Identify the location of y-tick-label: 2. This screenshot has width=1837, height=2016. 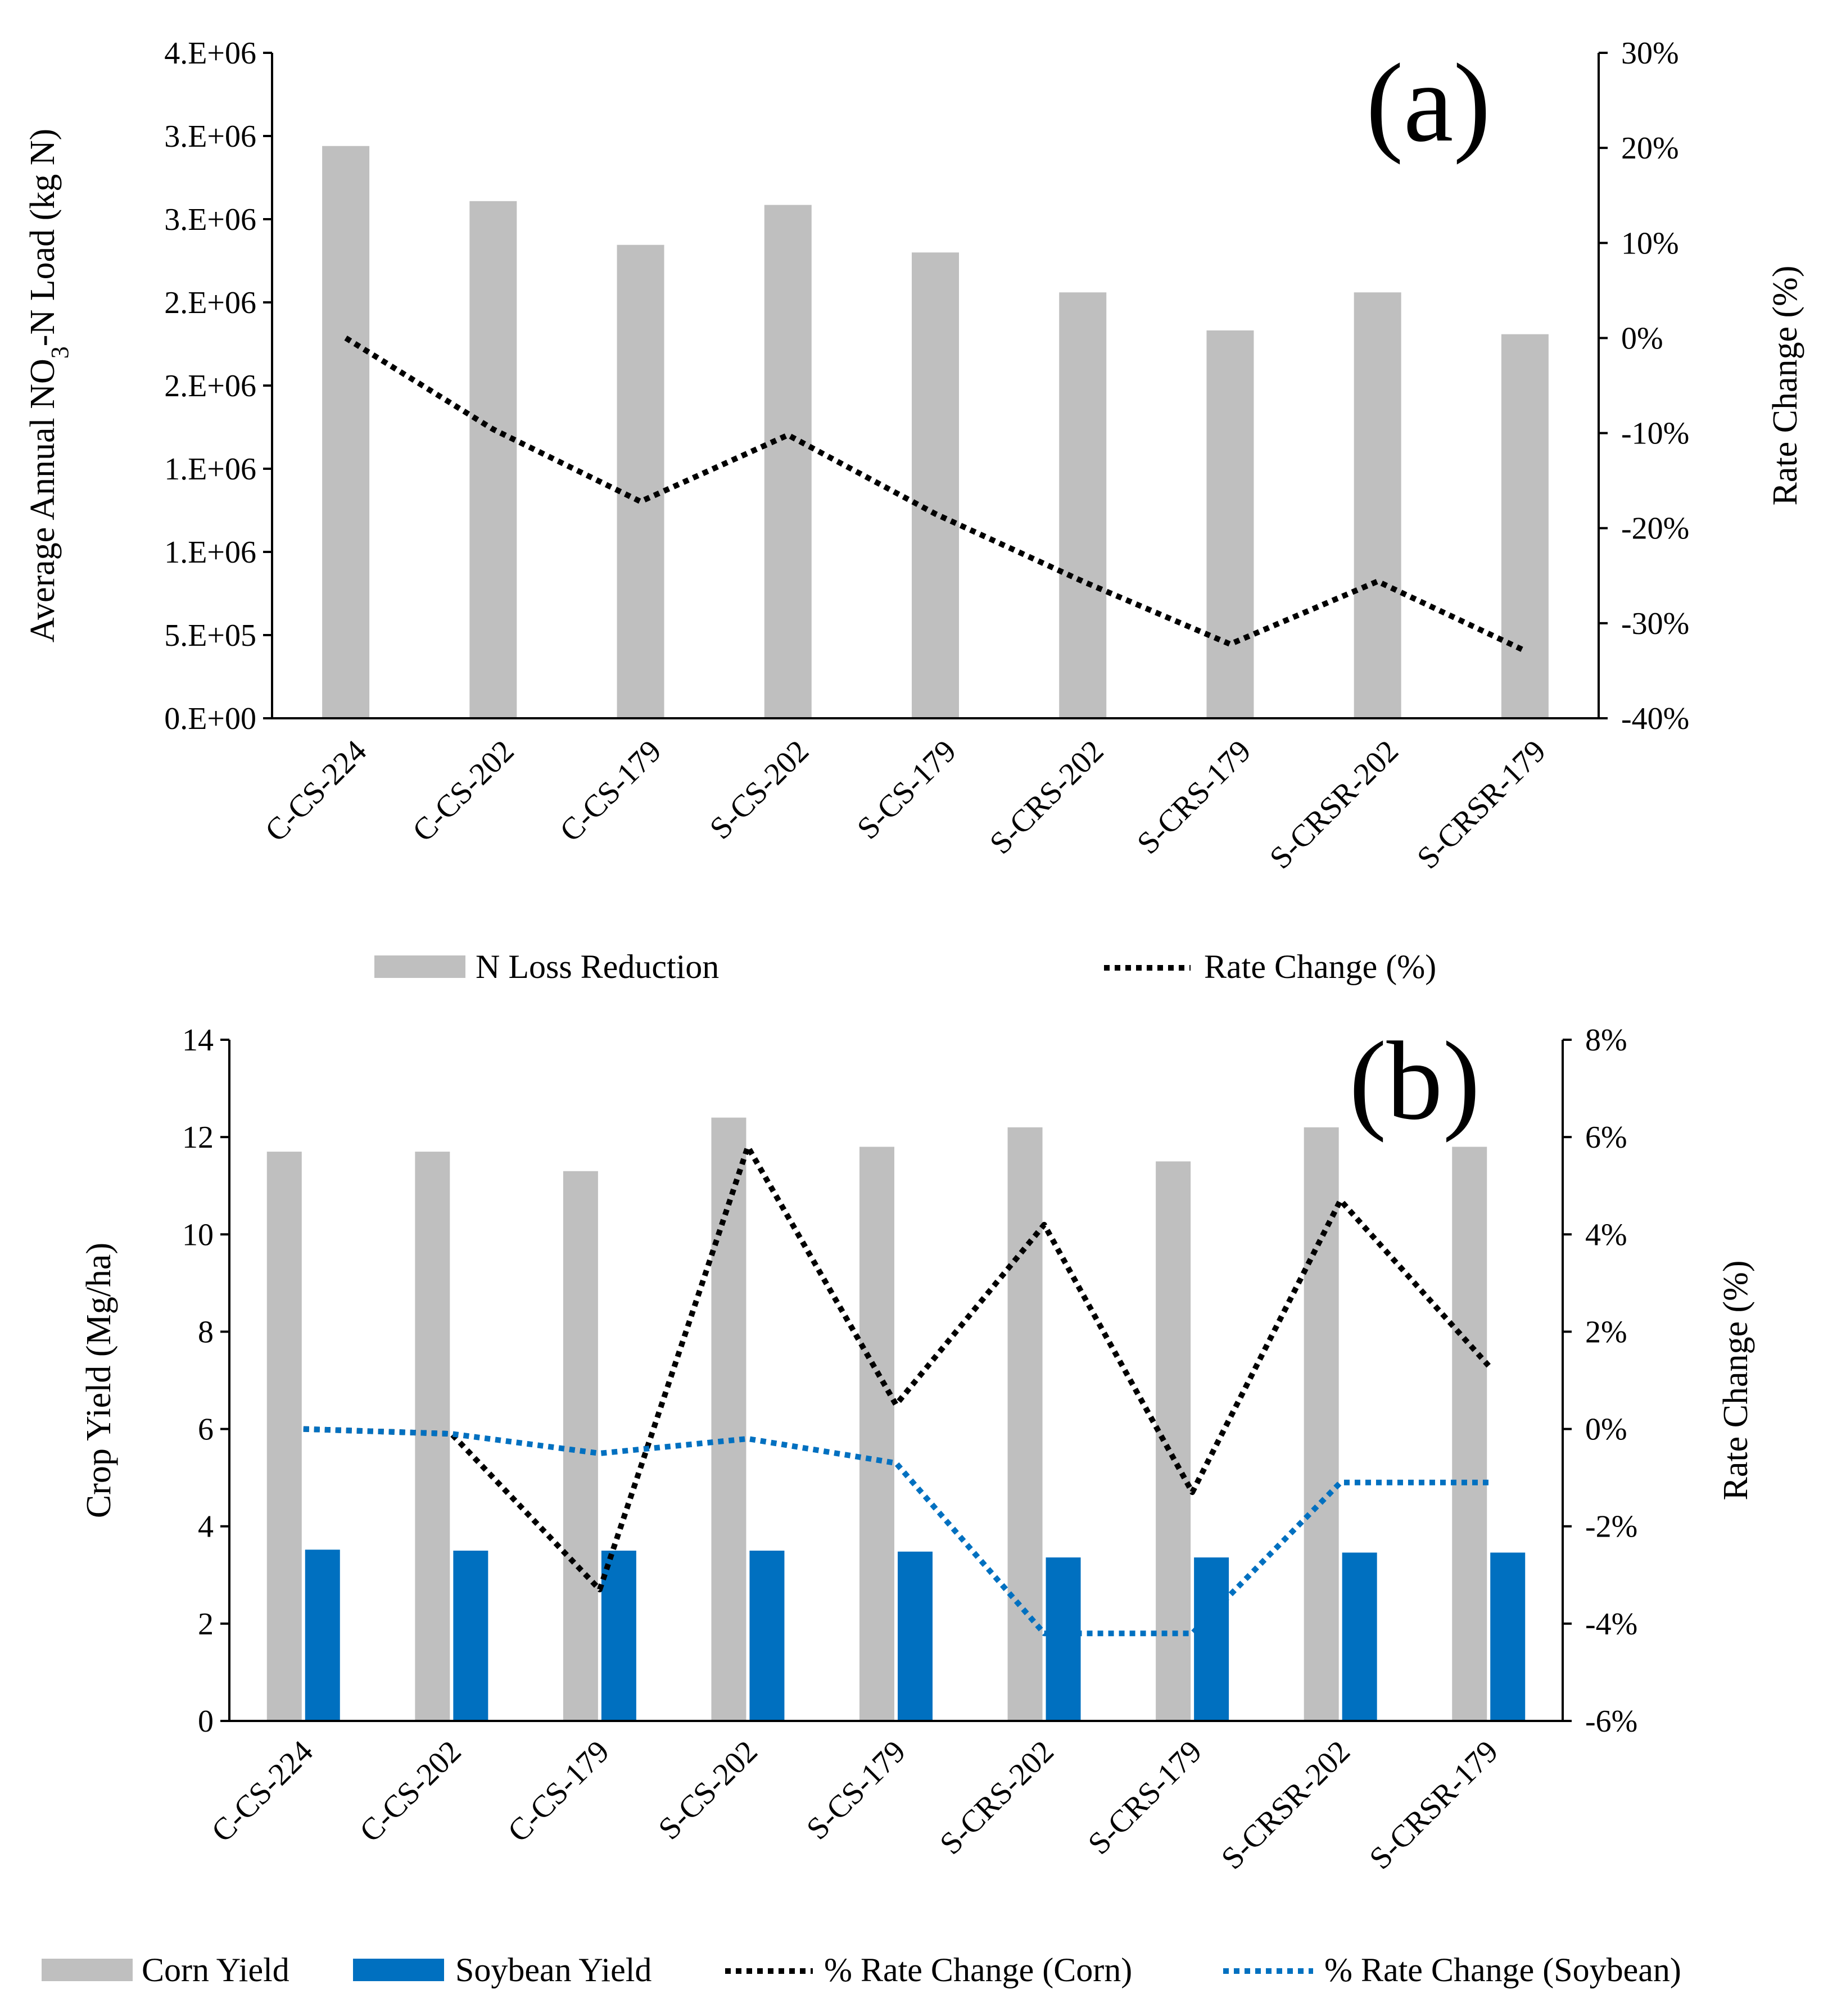
(206, 1624).